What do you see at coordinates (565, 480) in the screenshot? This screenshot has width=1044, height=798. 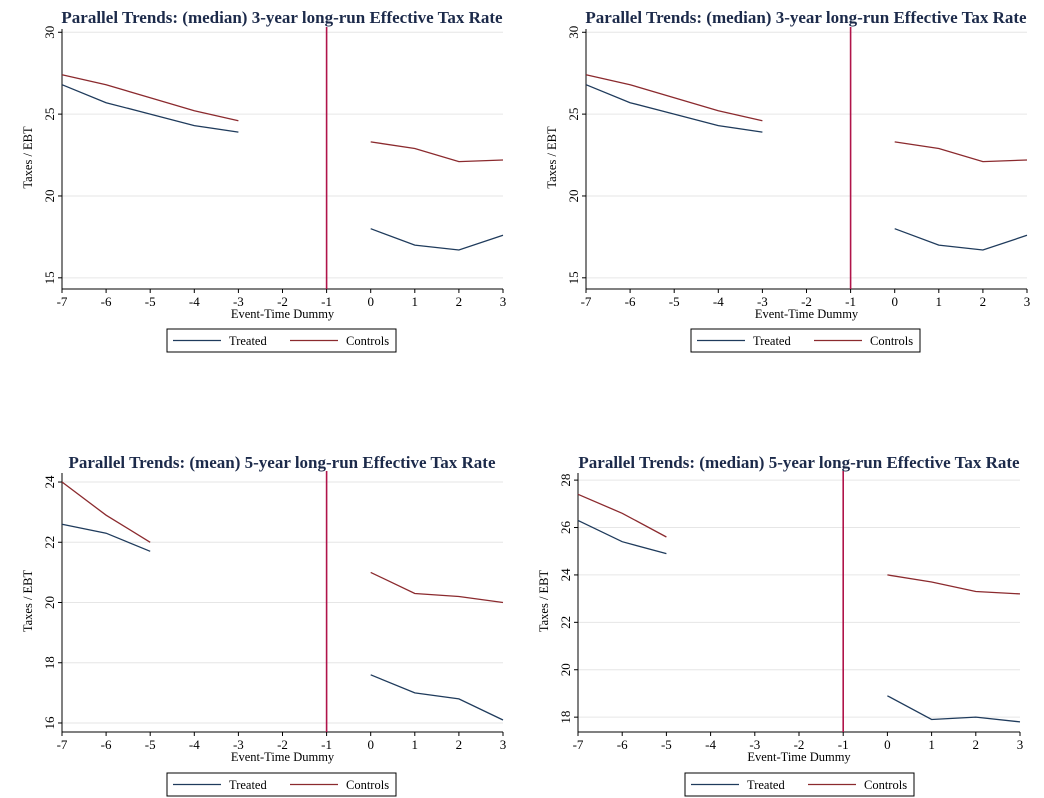 I see `y-tick-label: 28` at bounding box center [565, 480].